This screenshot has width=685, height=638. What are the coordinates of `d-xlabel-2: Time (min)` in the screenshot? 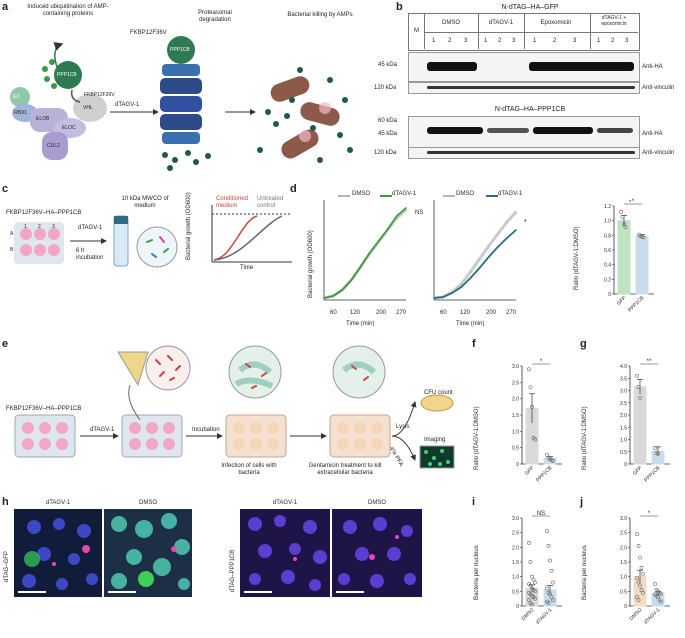 It's located at (470, 324).